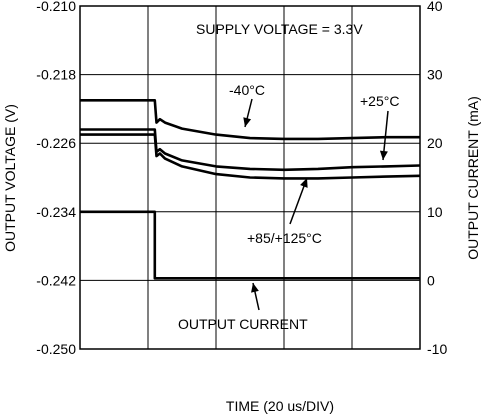 The image size is (484, 414). Describe the element at coordinates (10, 178) in the screenshot. I see `left-axis-title: OUTPUT VOLTAGE (V)` at that location.